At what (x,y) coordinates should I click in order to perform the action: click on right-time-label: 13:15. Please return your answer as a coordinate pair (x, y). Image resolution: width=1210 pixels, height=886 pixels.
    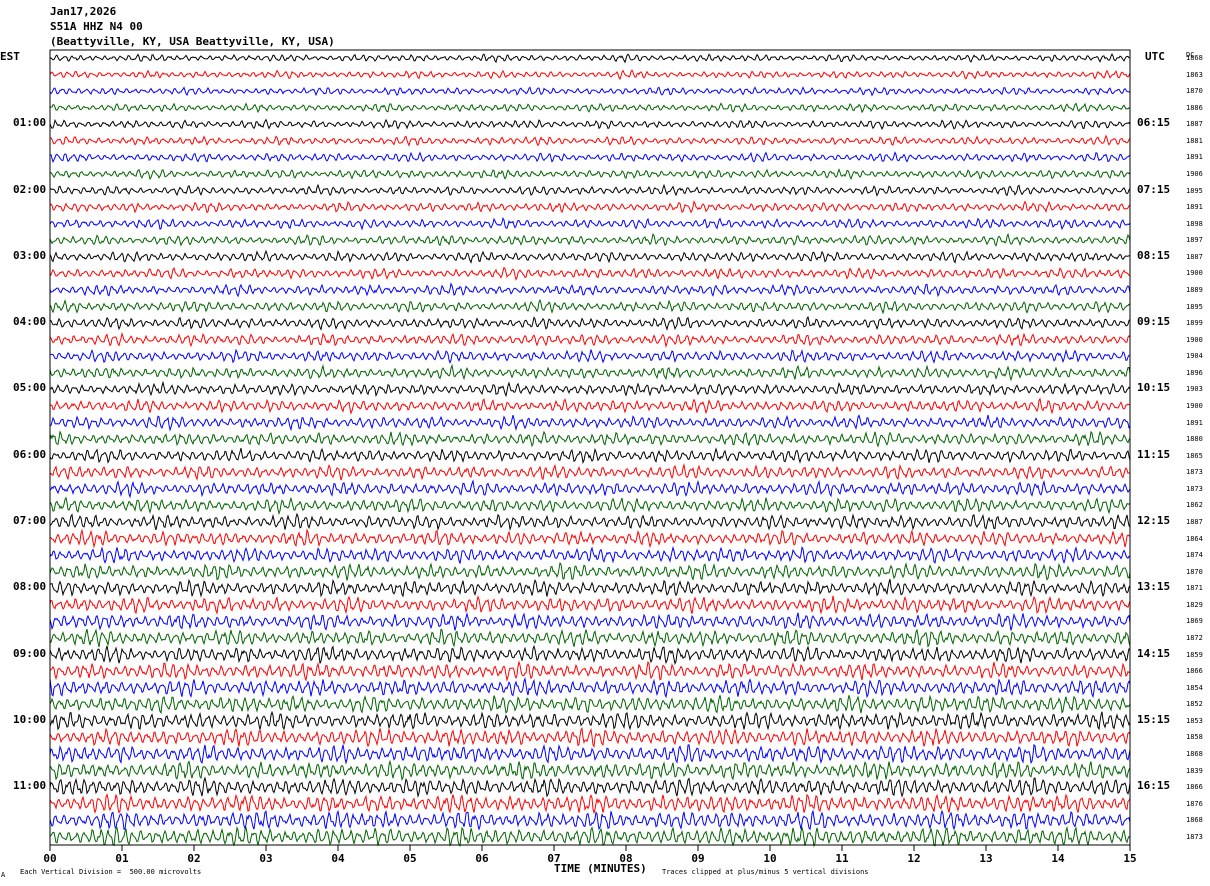
    Looking at the image, I should click on (1154, 587).